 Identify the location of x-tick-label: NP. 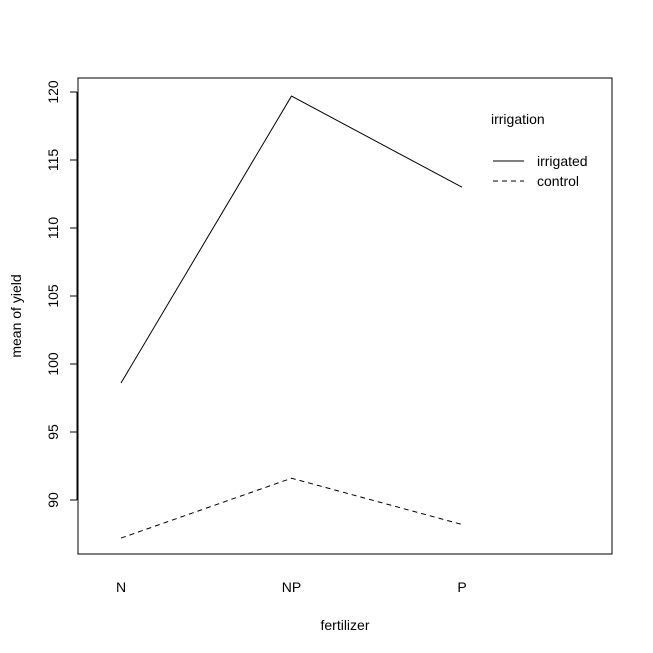
(291, 587).